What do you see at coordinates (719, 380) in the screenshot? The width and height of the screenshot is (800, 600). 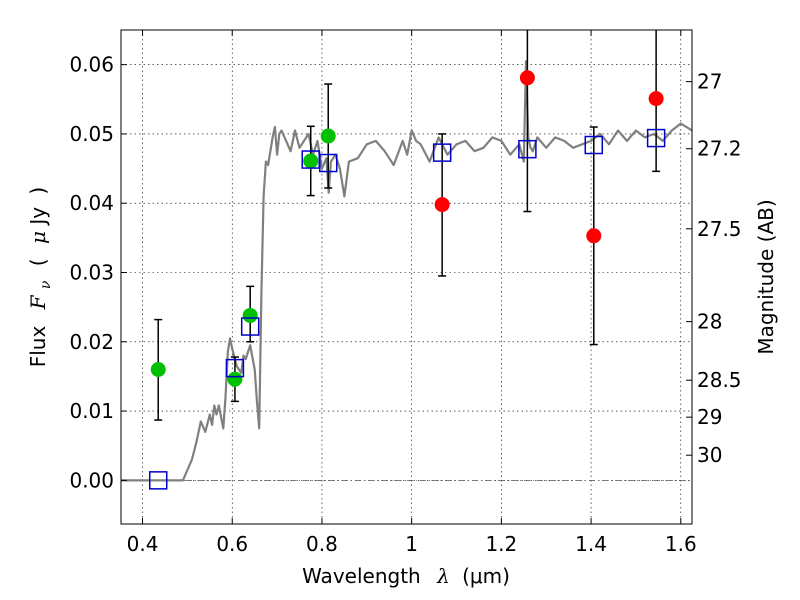 I see `right-tick-label: 28.5` at bounding box center [719, 380].